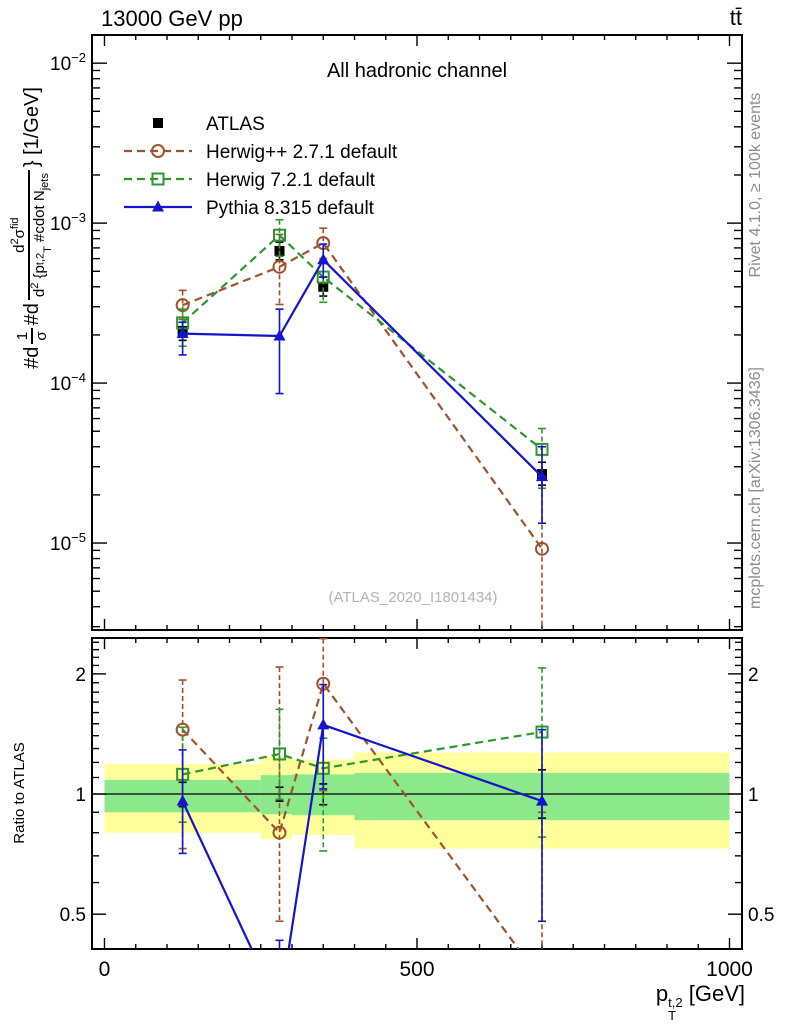 Image resolution: width=786 pixels, height=1024 pixels. I want to click on ylabel-num-fid: fid, so click(14, 223).